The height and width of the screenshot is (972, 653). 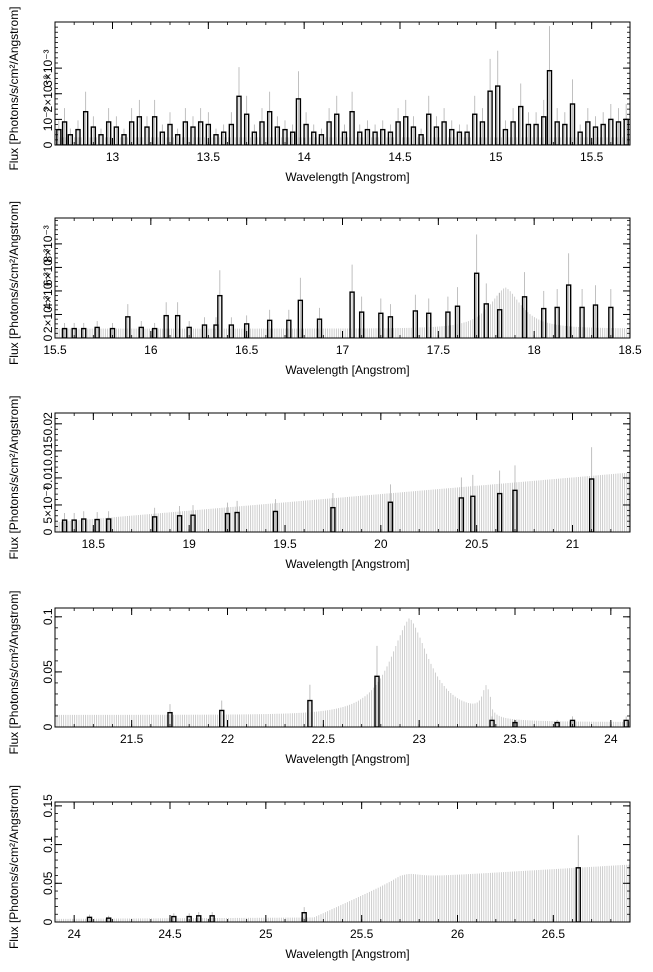 I want to click on x-tick-label: 18, so click(x=534, y=350).